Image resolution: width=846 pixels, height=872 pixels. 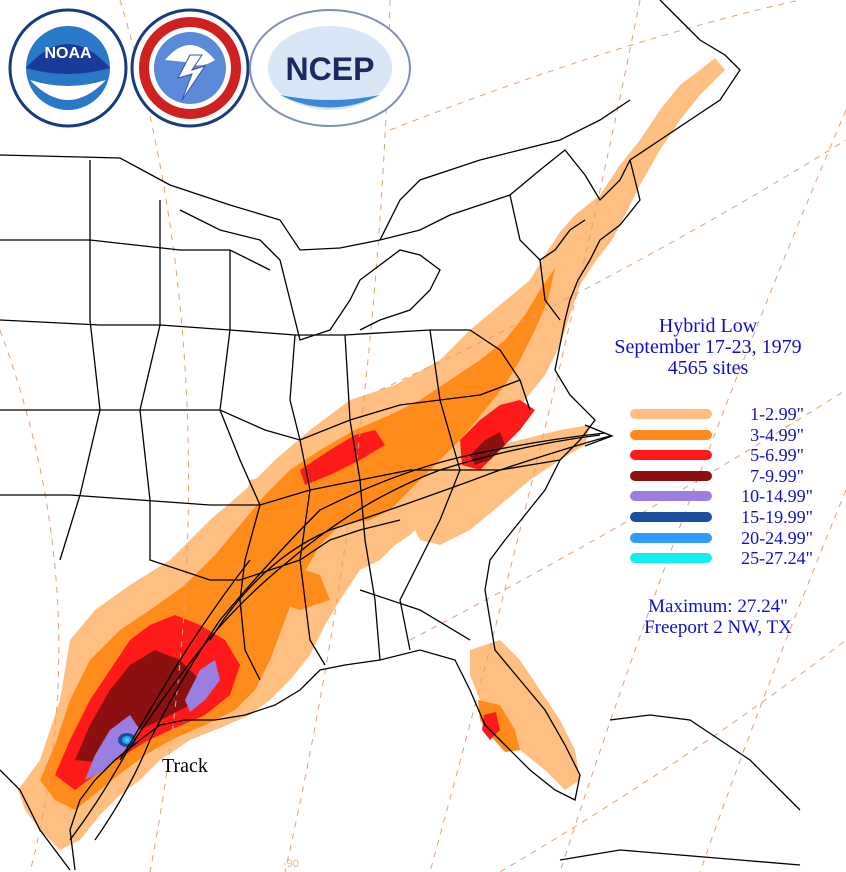 I want to click on maximum-value: Maximum: 27.24", so click(x=718, y=606).